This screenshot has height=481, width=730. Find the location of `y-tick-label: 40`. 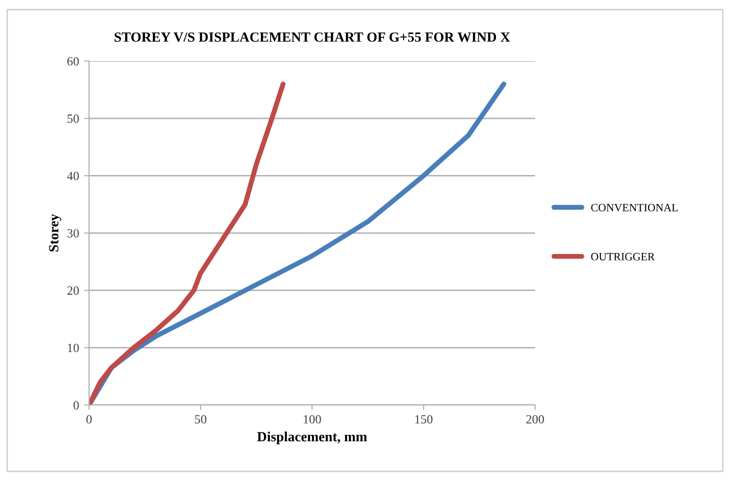

y-tick-label: 40 is located at coordinates (73, 176).